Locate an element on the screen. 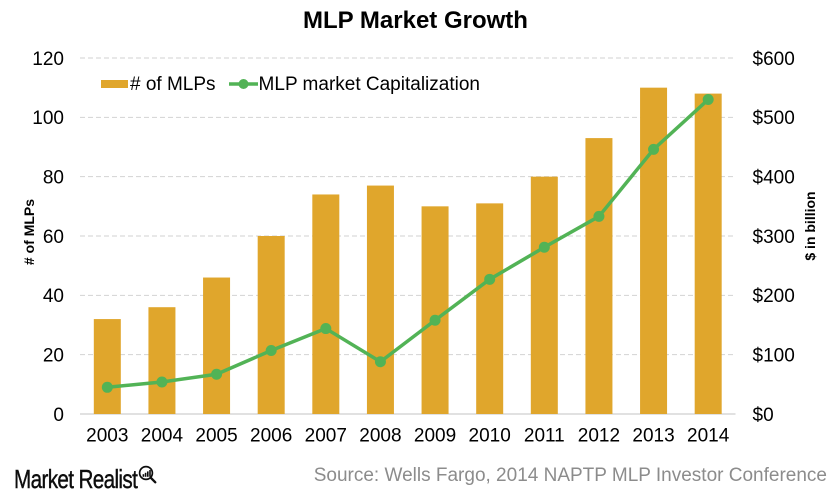 This screenshot has height=501, width=840. right-tick-label: $600 is located at coordinates (774, 59).